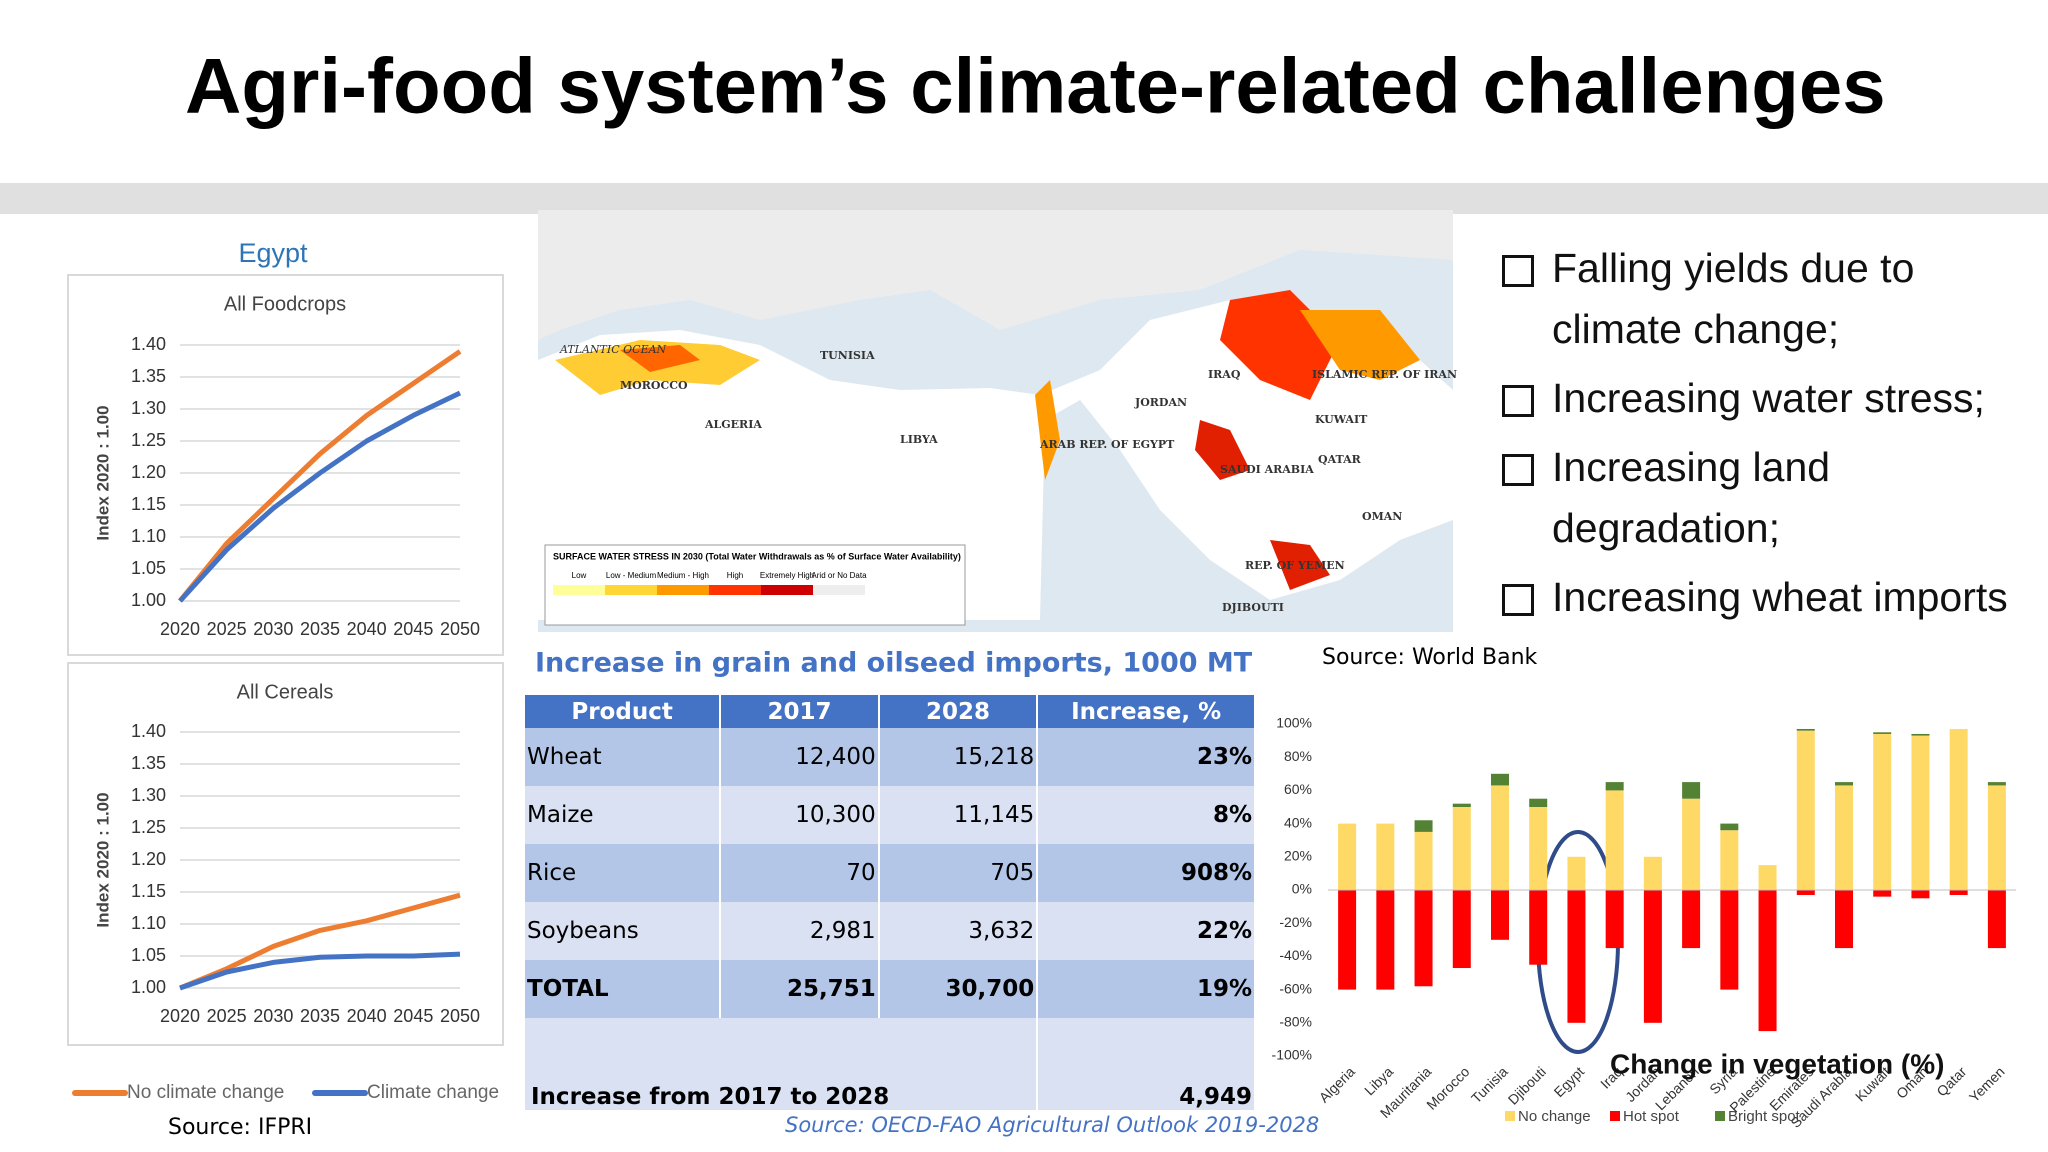 The height and width of the screenshot is (1152, 2048). I want to click on map-label: JORDAN, so click(1160, 402).